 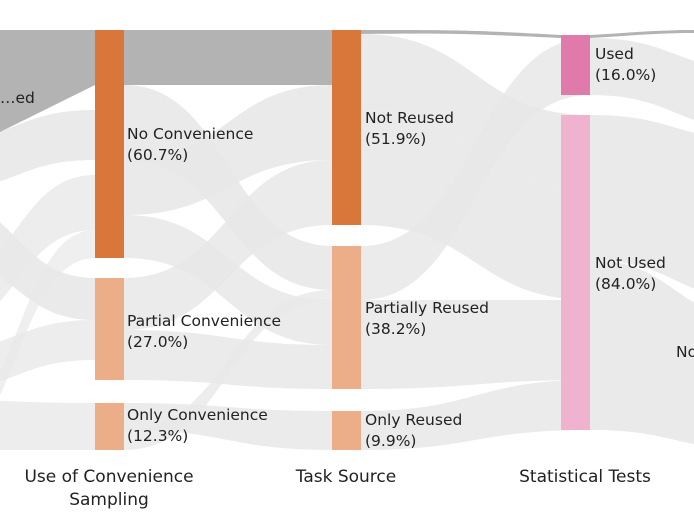 What do you see at coordinates (227, 57) in the screenshot?
I see `flow-no-convenience-to-not-reused` at bounding box center [227, 57].